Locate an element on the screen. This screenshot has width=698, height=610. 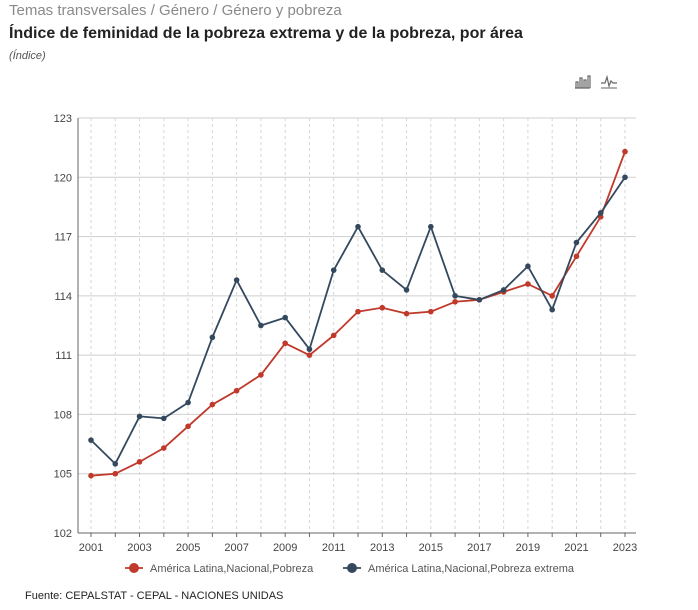
y-tick-label: 105 is located at coordinates (63, 475).